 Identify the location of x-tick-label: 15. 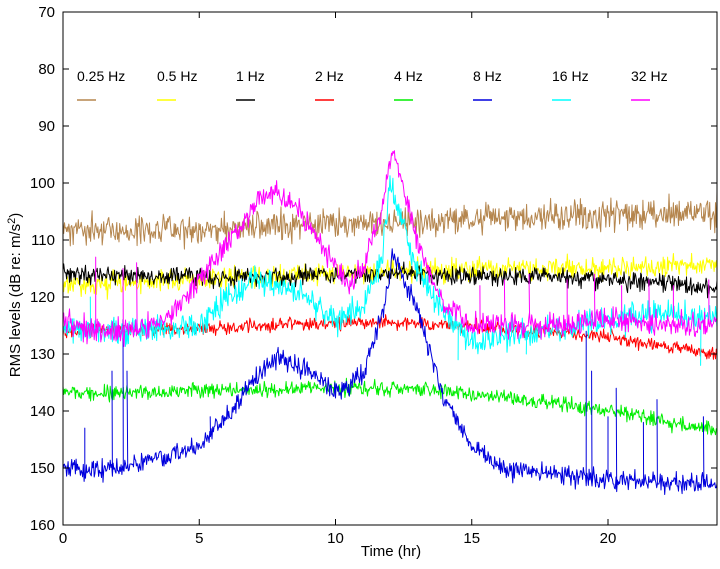
(471, 538).